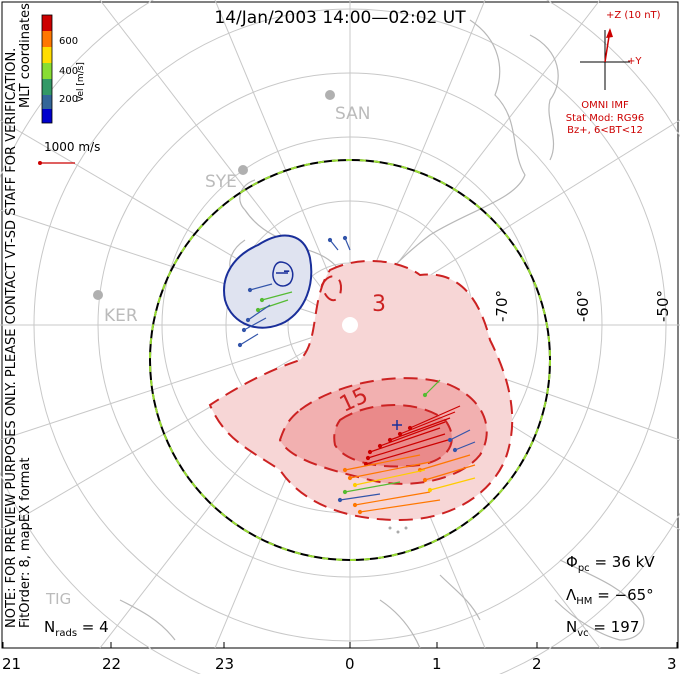 The width and height of the screenshot is (680, 674). Describe the element at coordinates (537, 664) in the screenshot. I see `mlt-2: 2` at that location.